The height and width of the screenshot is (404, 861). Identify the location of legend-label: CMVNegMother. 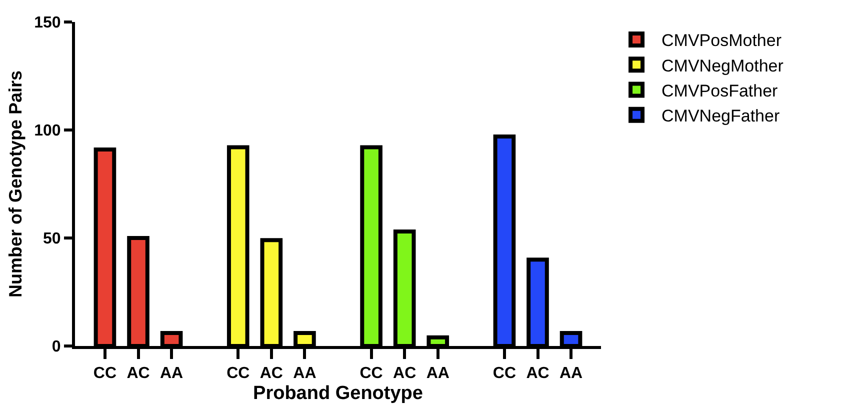
(723, 66).